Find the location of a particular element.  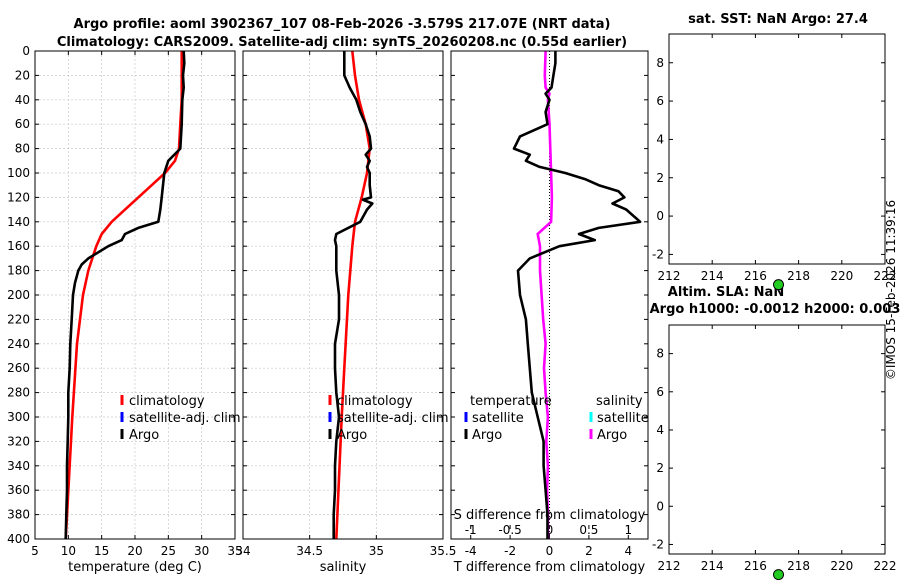

legend-salinity-label: Argo is located at coordinates (612, 435).